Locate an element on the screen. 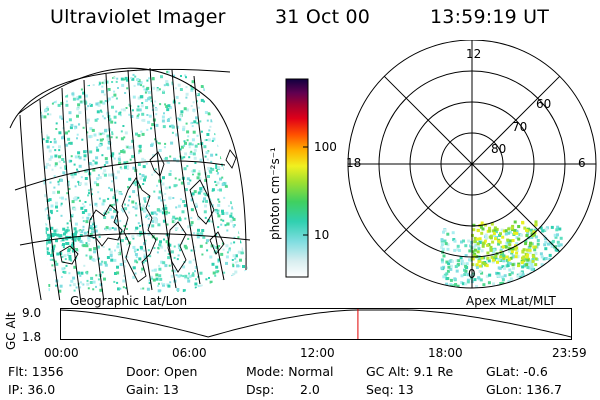 Image resolution: width=600 pixels, height=400 pixels. gain-value: Gain: 13 is located at coordinates (152, 389).